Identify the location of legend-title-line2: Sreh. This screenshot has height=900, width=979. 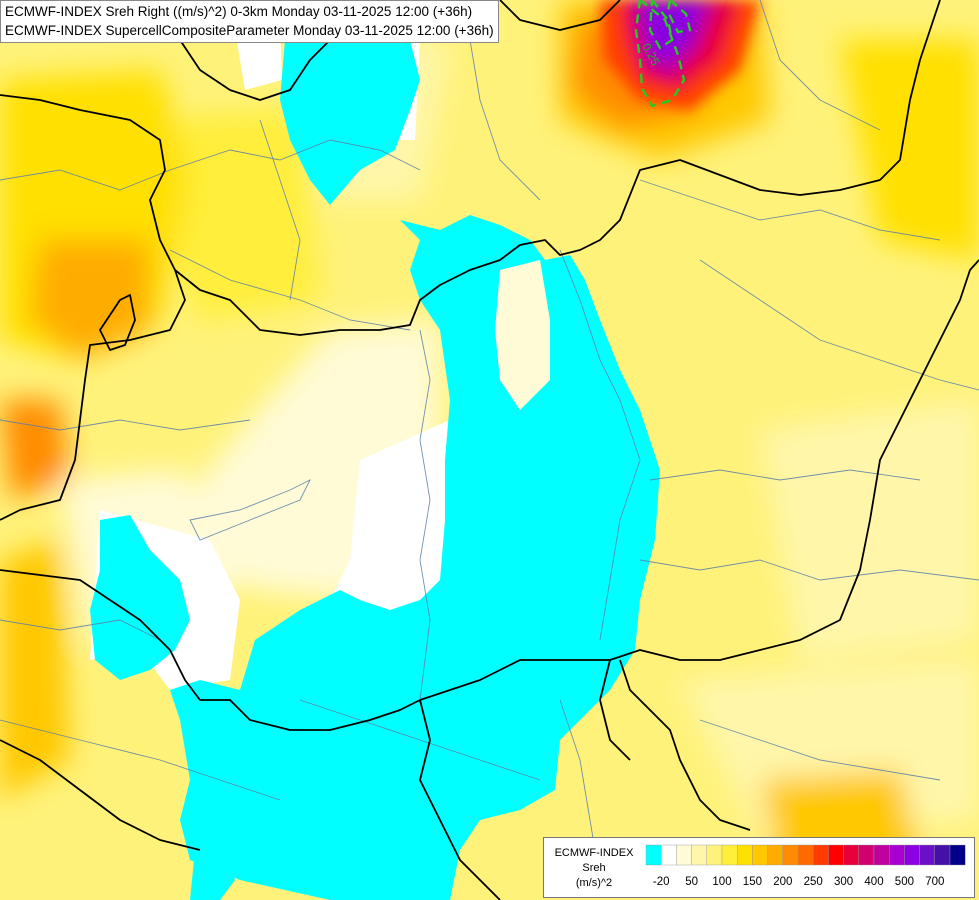
(594, 868).